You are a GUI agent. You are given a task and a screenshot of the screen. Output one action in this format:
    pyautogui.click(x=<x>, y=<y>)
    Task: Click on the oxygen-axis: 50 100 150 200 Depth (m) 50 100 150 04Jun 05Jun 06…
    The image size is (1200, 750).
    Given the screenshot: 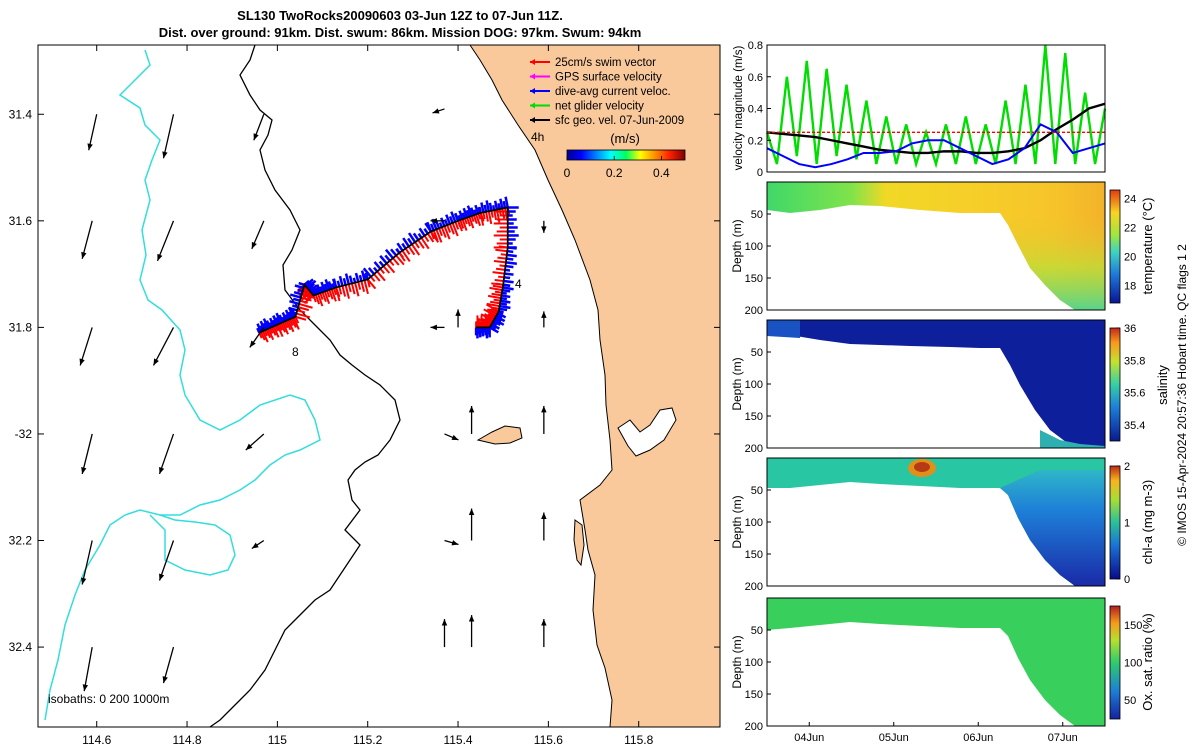 What is the action you would take?
    pyautogui.click(x=936, y=670)
    